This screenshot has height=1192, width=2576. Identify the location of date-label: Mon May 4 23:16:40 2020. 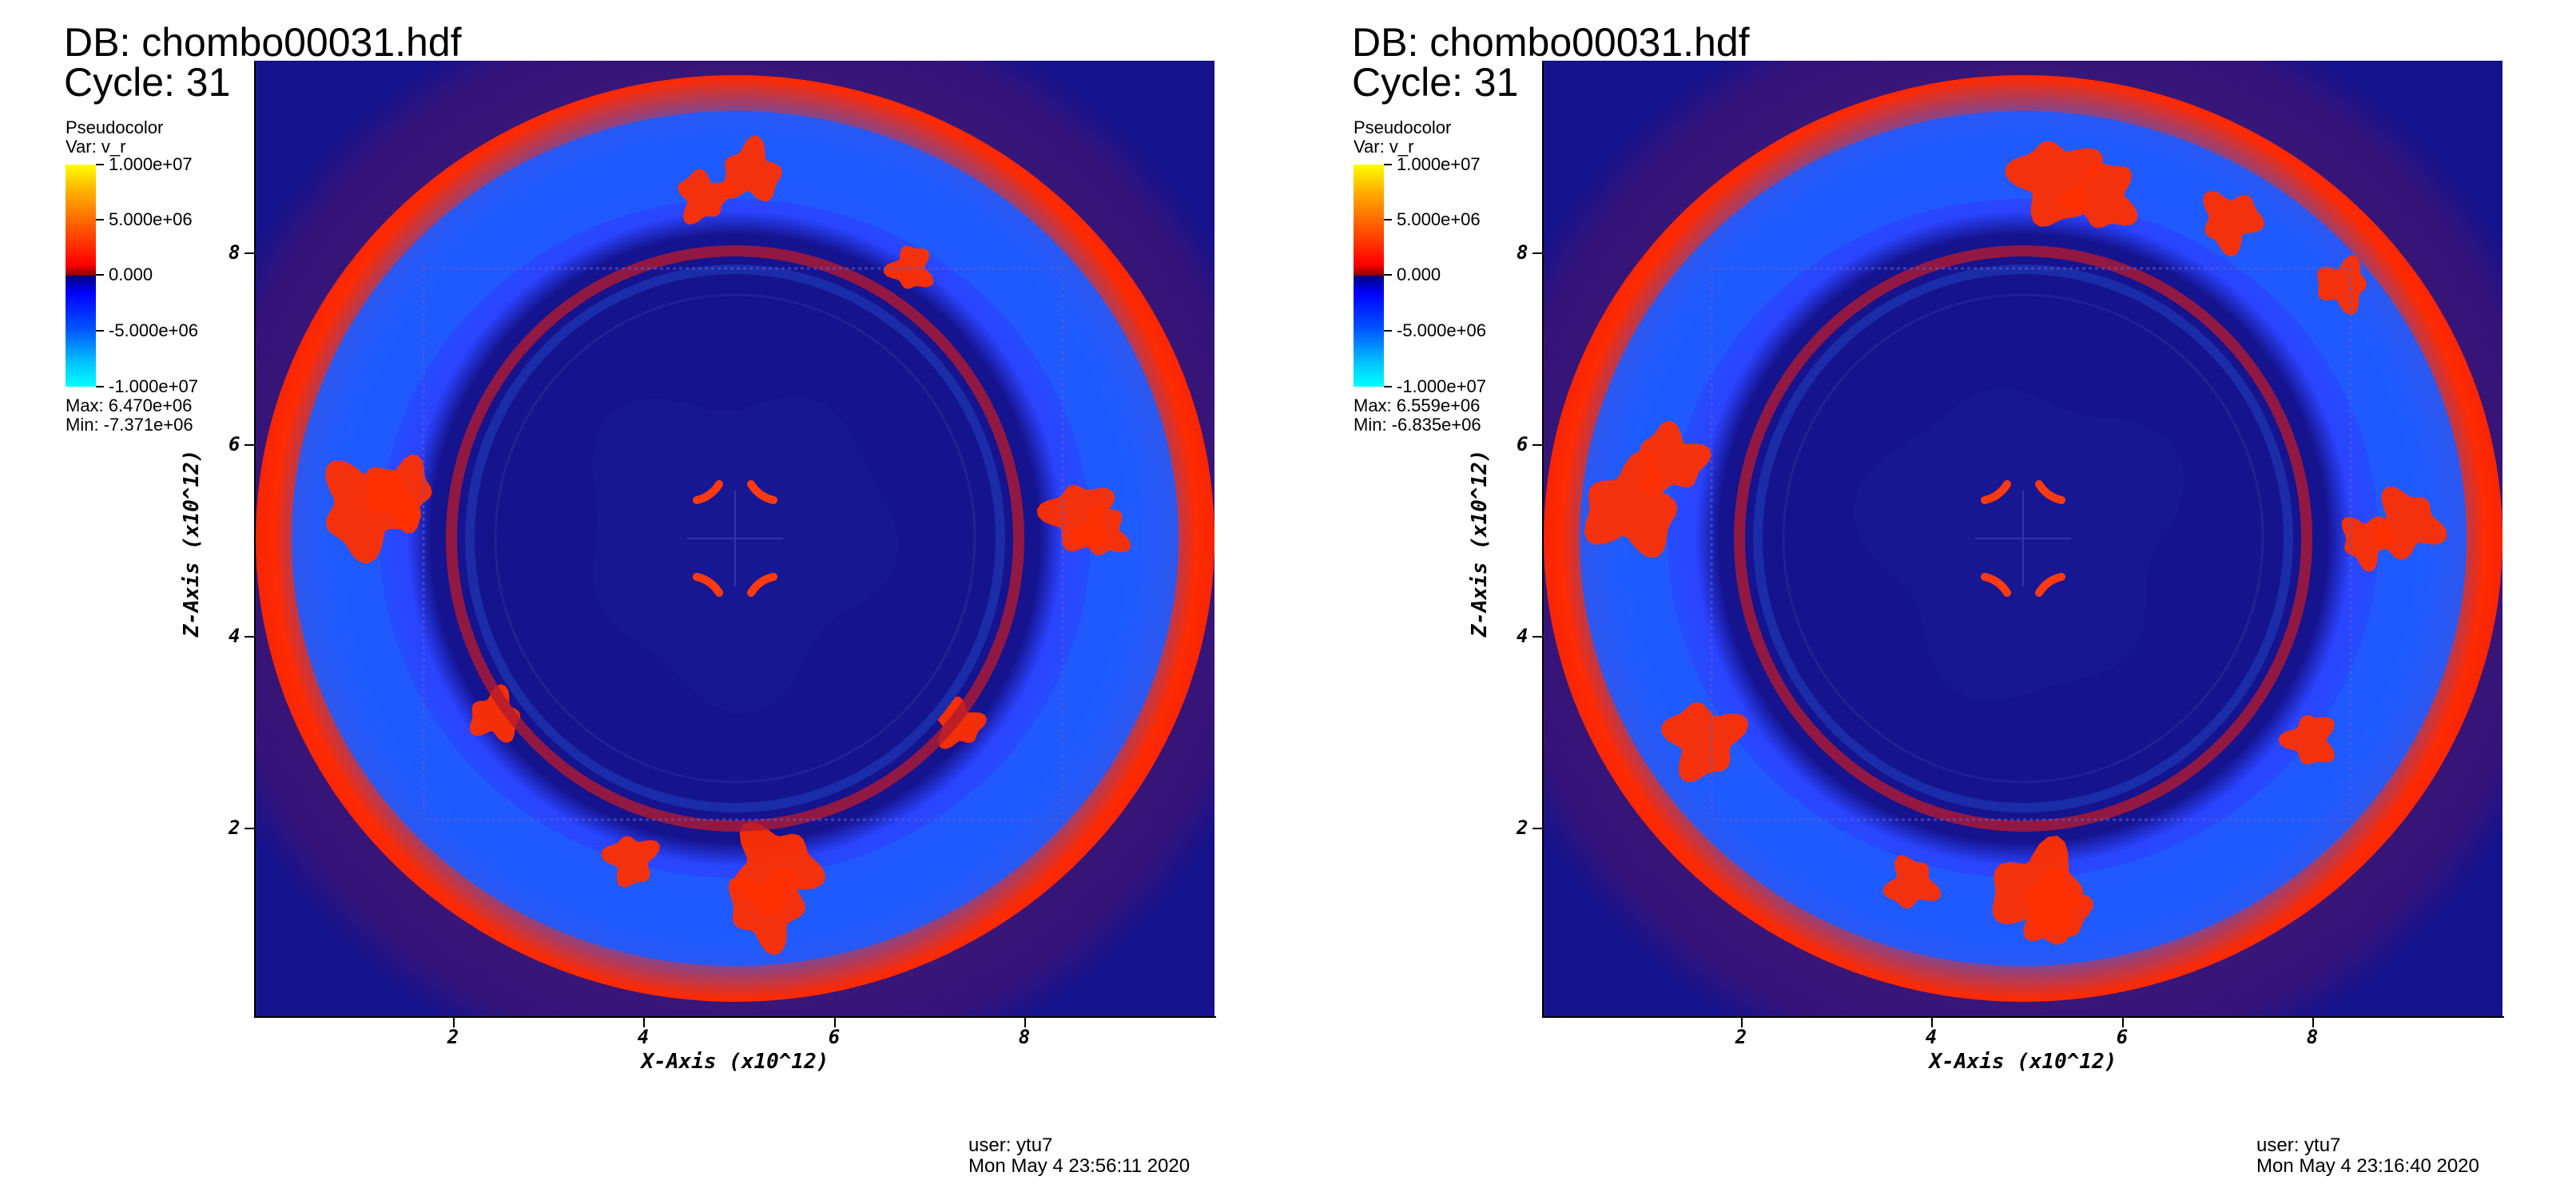
(2367, 1166).